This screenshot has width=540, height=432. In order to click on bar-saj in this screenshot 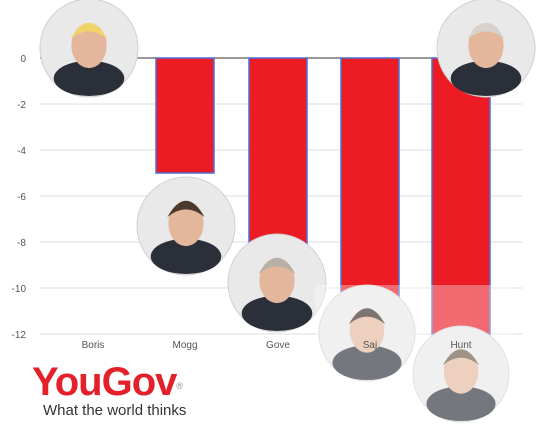, I will do `click(370, 184)`.